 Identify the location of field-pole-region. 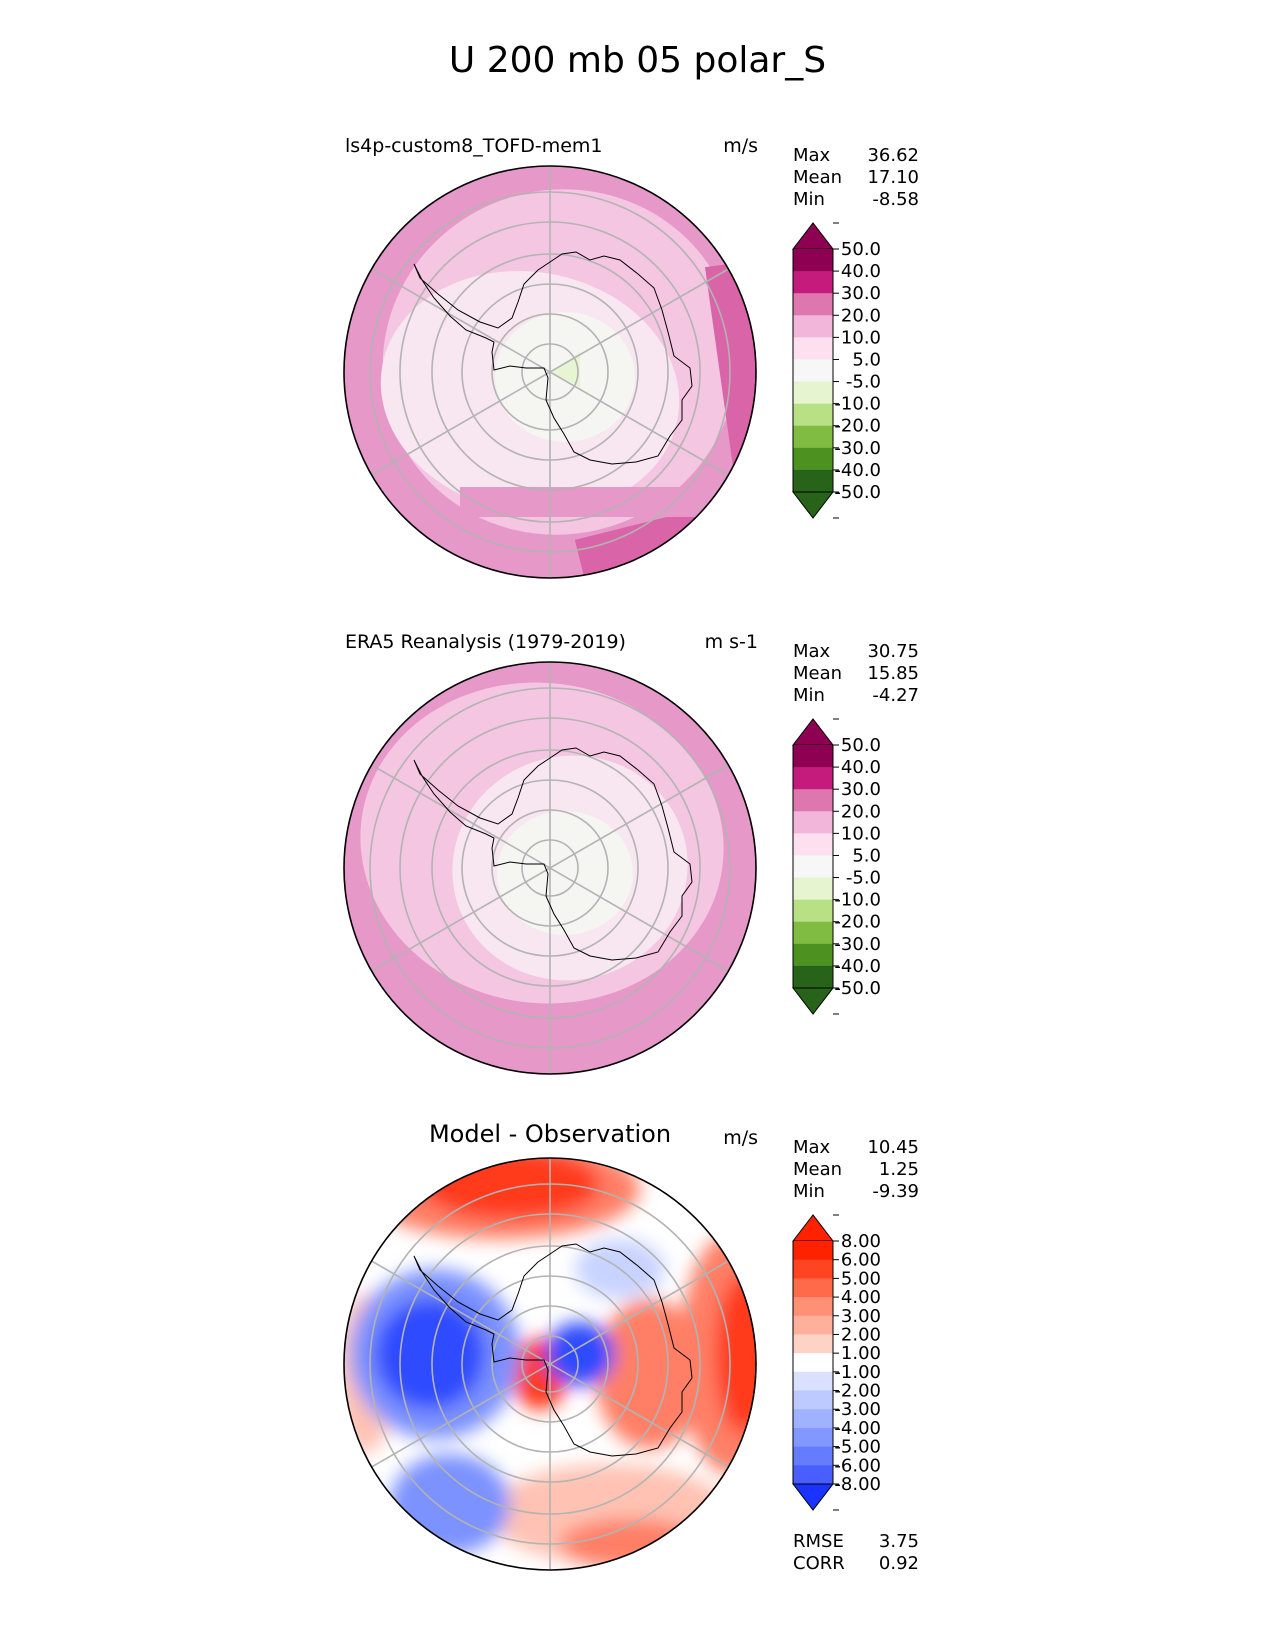
(565, 873).